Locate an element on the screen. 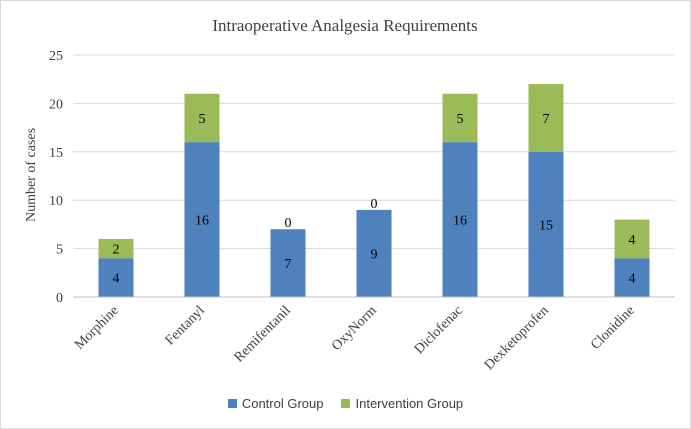 This screenshot has width=691, height=429. data-label-oxynorm-intervention: 0 is located at coordinates (374, 204).